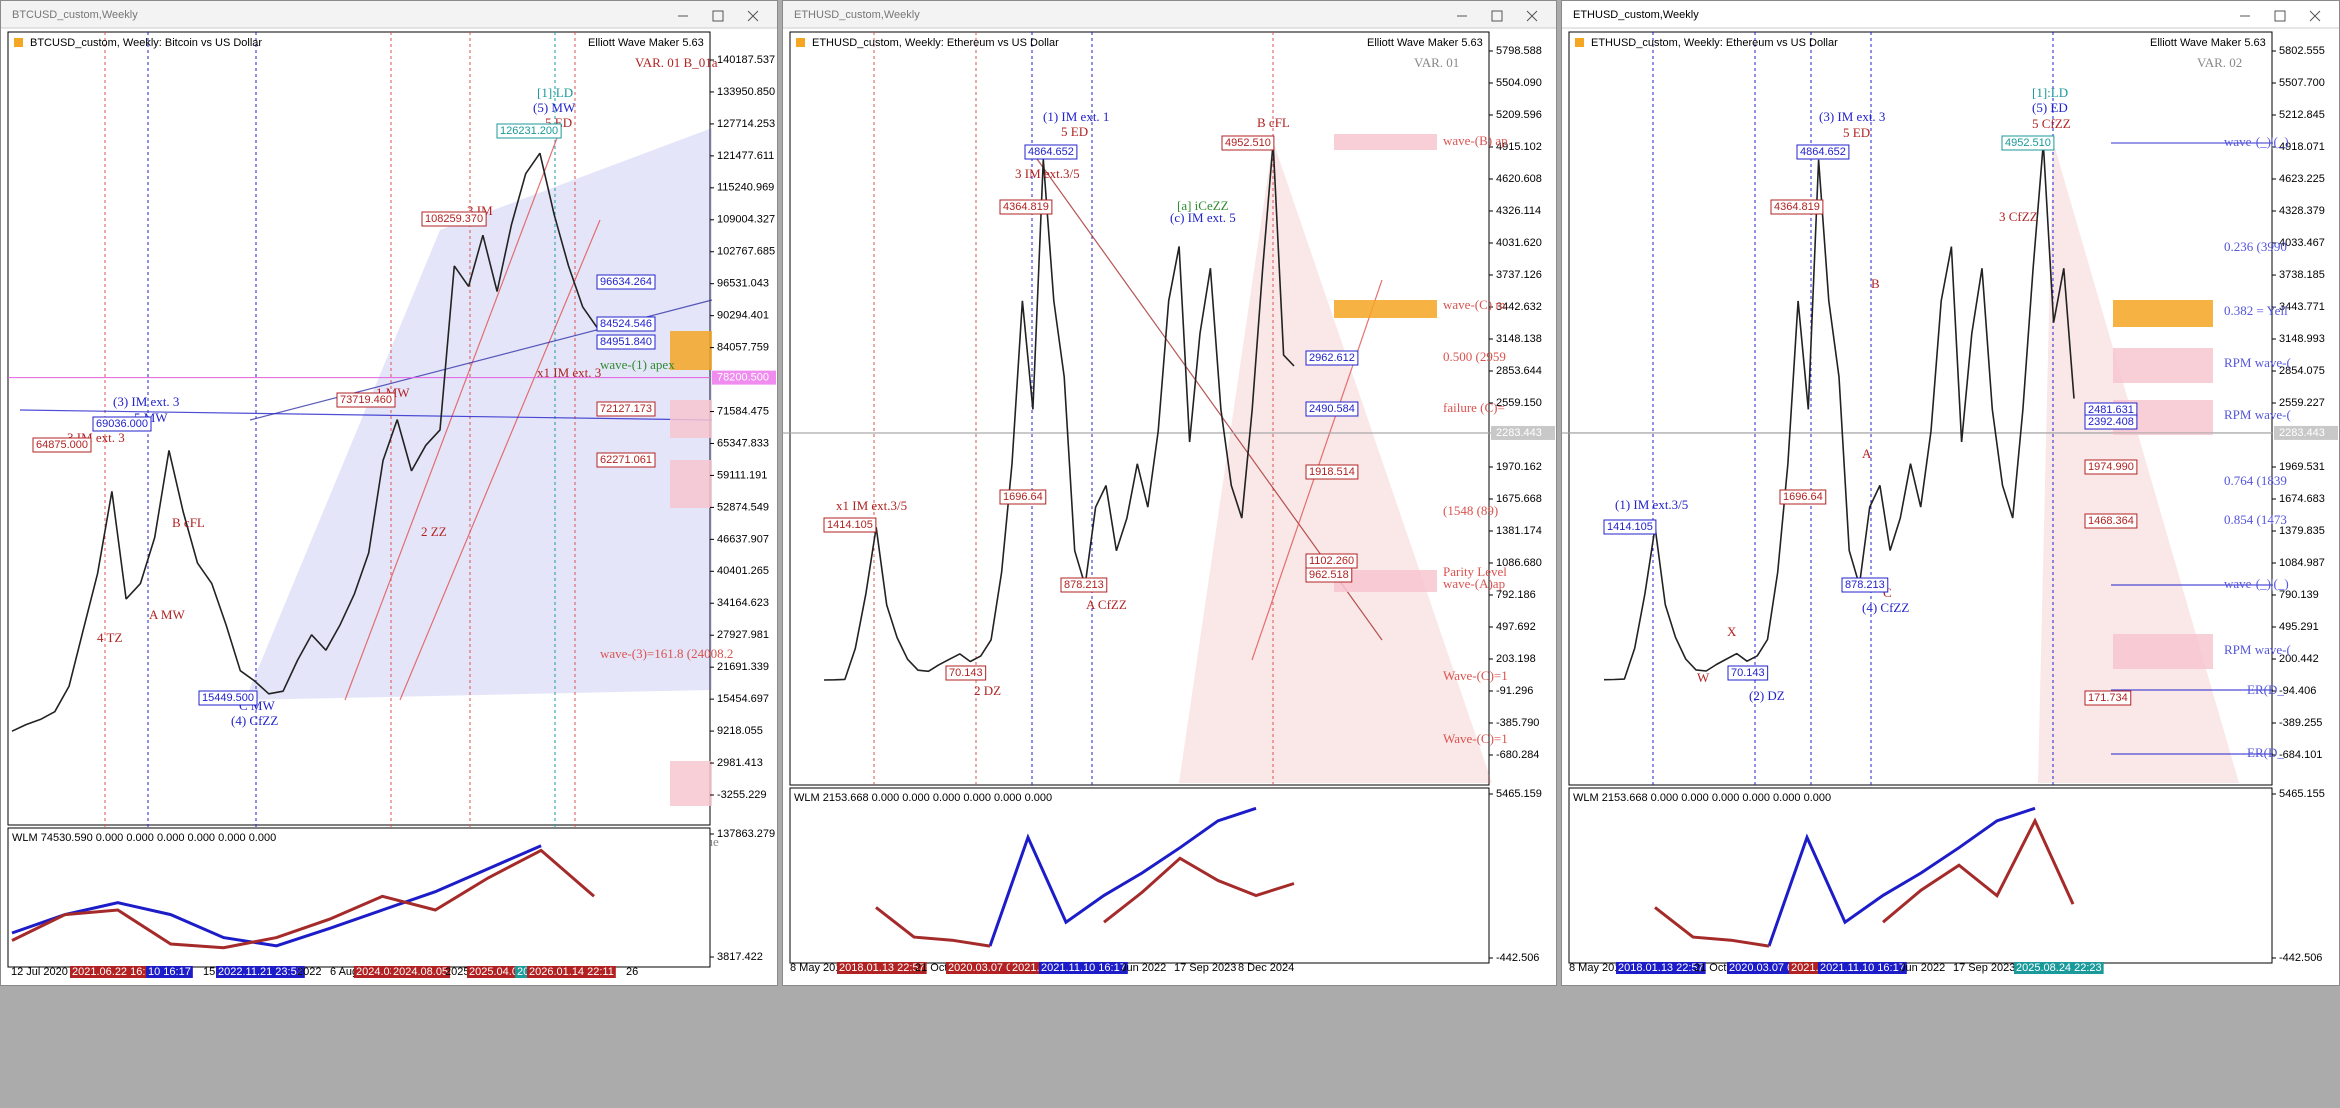 This screenshot has height=1108, width=2340. Describe the element at coordinates (743, 667) in the screenshot. I see `price-tick-label: 21691.339` at that location.